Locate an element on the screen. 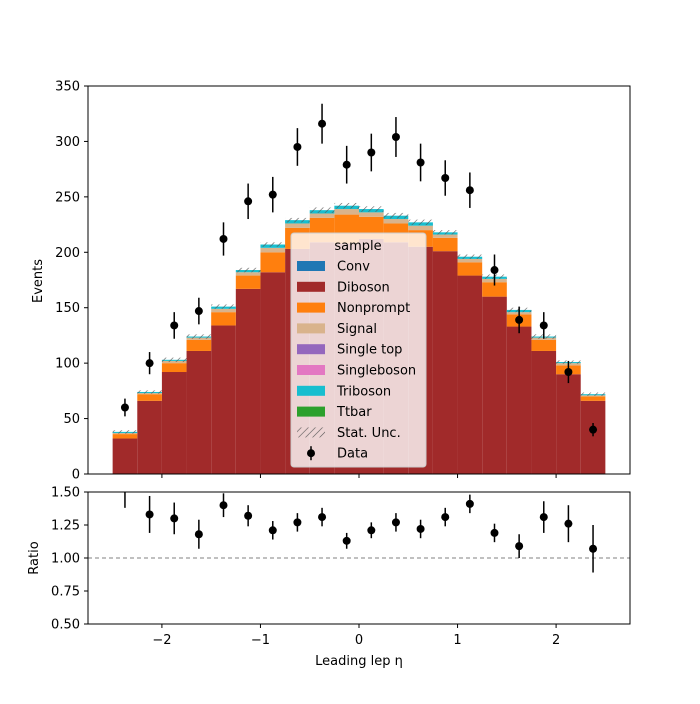  legend-label-triboson: Triboson is located at coordinates (363, 391).